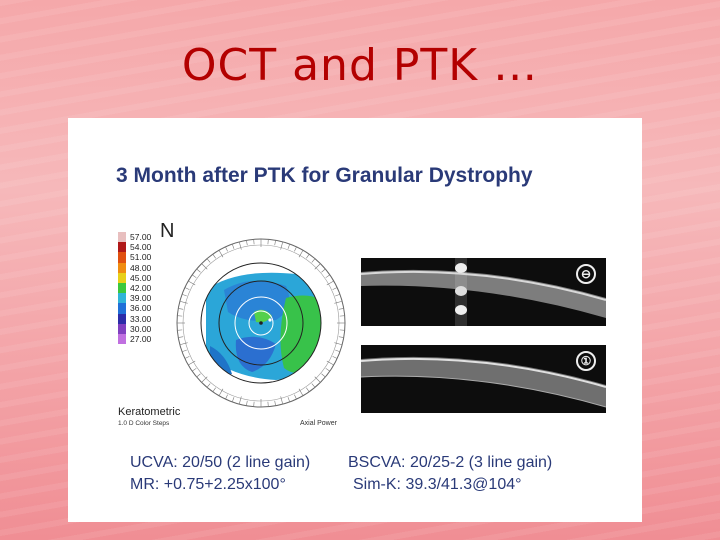 This screenshot has height=540, width=720. What do you see at coordinates (450, 462) in the screenshot?
I see `bscva-text: BSCVA: 20/25-2 (3 line gain)` at bounding box center [450, 462].